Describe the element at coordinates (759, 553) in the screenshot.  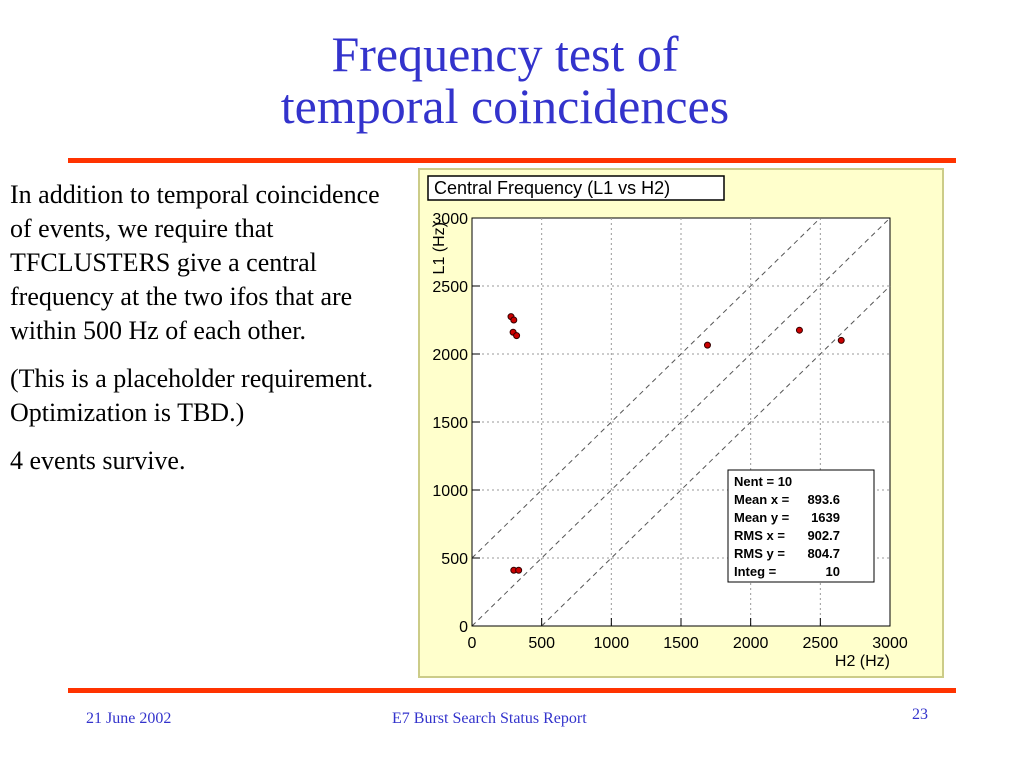
I see `stats-label: RMS y =` at that location.